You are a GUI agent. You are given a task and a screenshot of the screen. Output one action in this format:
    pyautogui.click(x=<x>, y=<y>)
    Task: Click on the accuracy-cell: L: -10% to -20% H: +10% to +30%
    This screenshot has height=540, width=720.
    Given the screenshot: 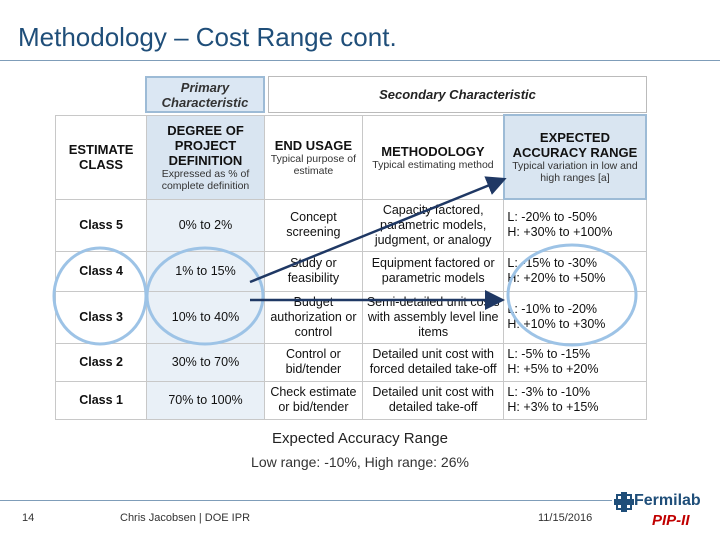 What is the action you would take?
    pyautogui.click(x=575, y=317)
    